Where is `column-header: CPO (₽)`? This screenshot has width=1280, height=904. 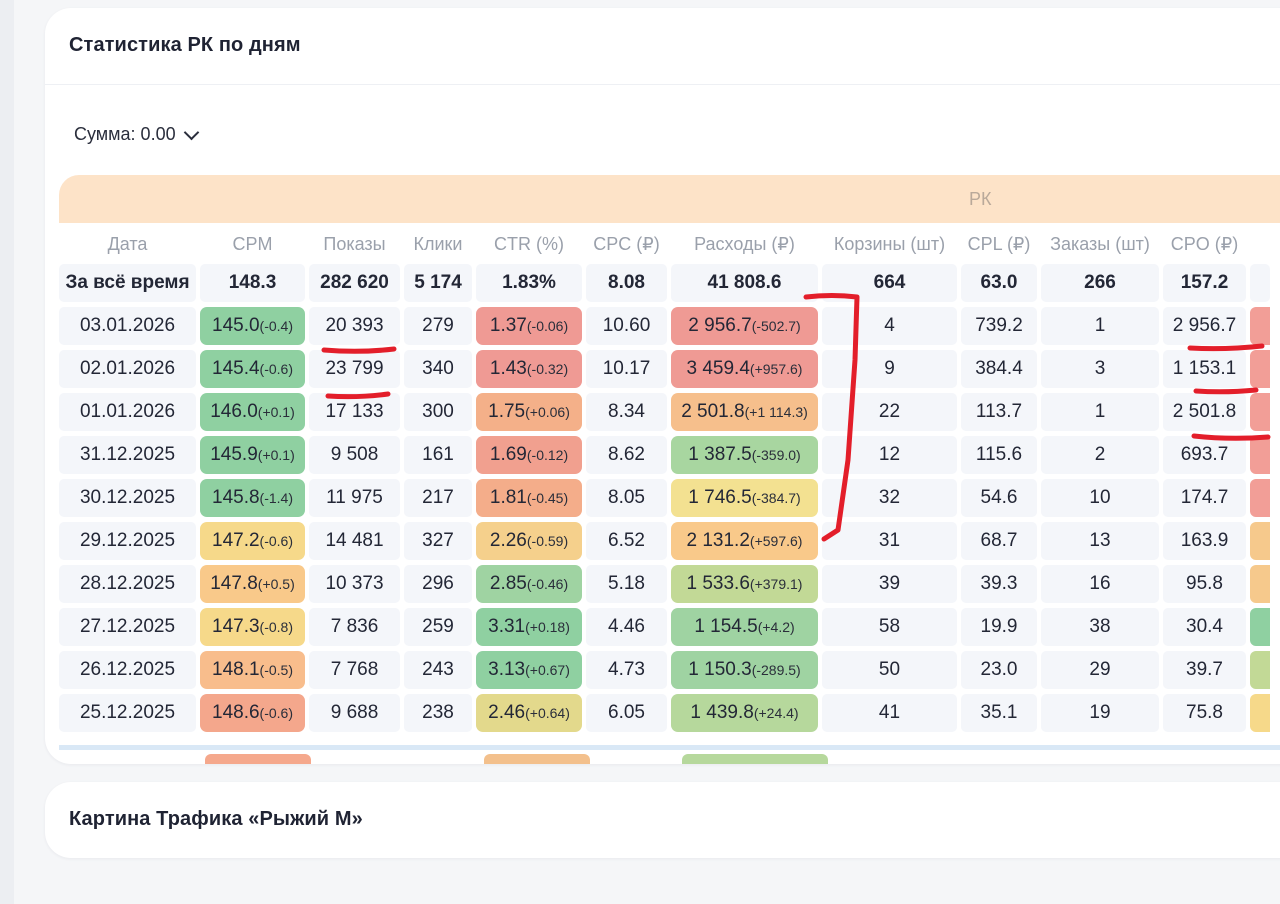
column-header: CPO (₽) is located at coordinates (1204, 243).